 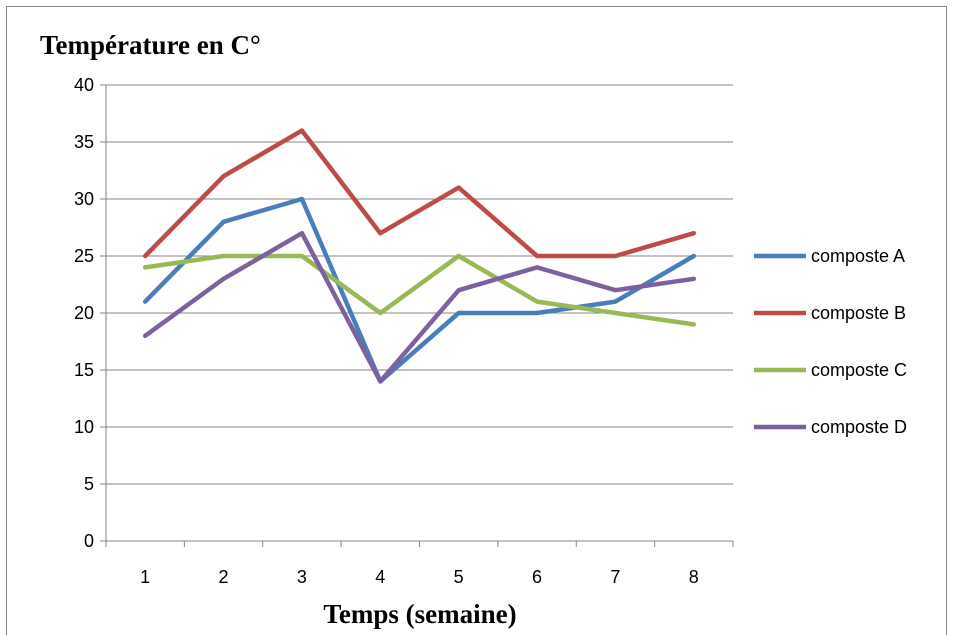 I want to click on x-tick-label: 7, so click(x=615, y=577).